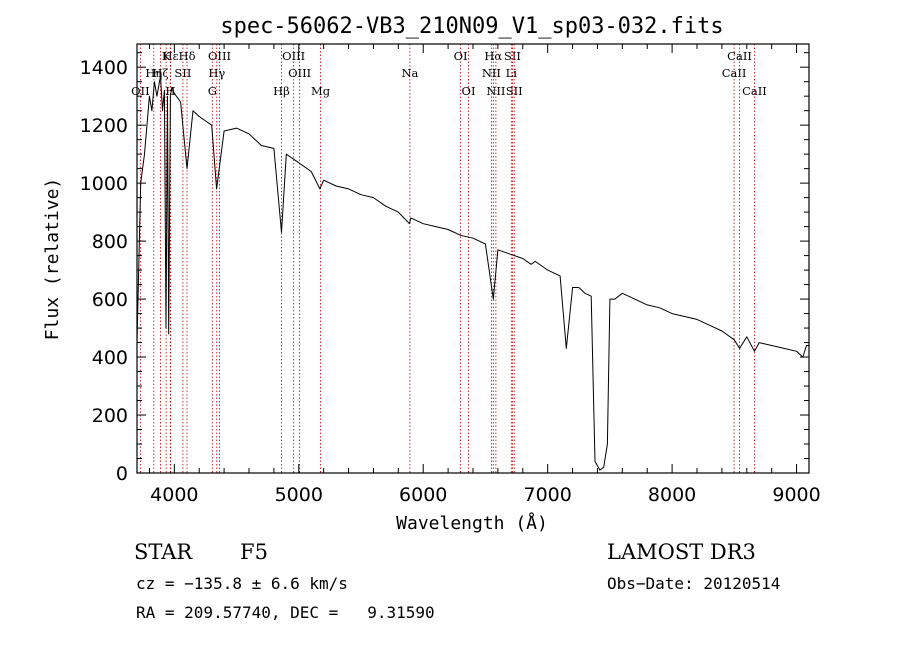  Describe the element at coordinates (547, 495) in the screenshot. I see `x-tick-label: 7000` at that location.